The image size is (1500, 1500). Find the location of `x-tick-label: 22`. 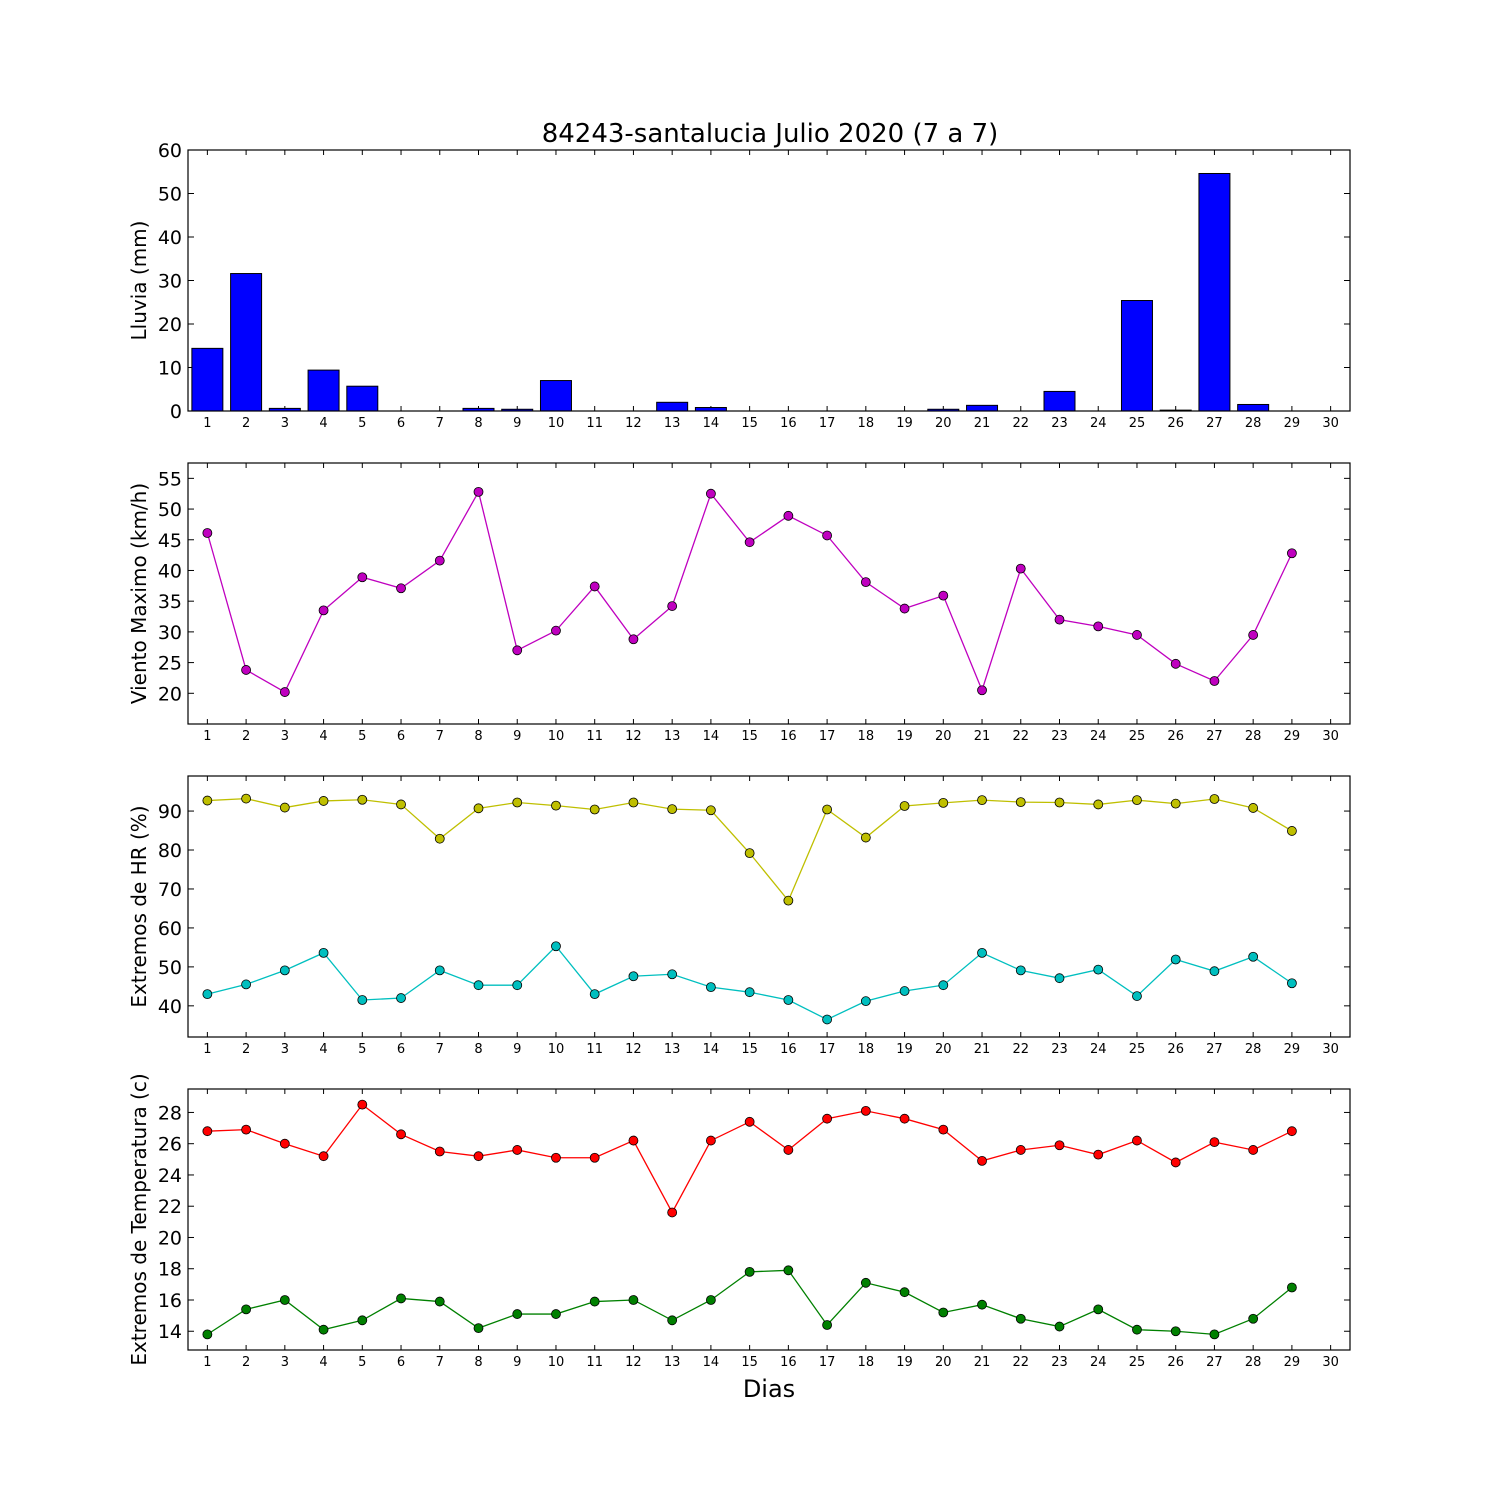

x-tick-label: 22 is located at coordinates (1020, 423).